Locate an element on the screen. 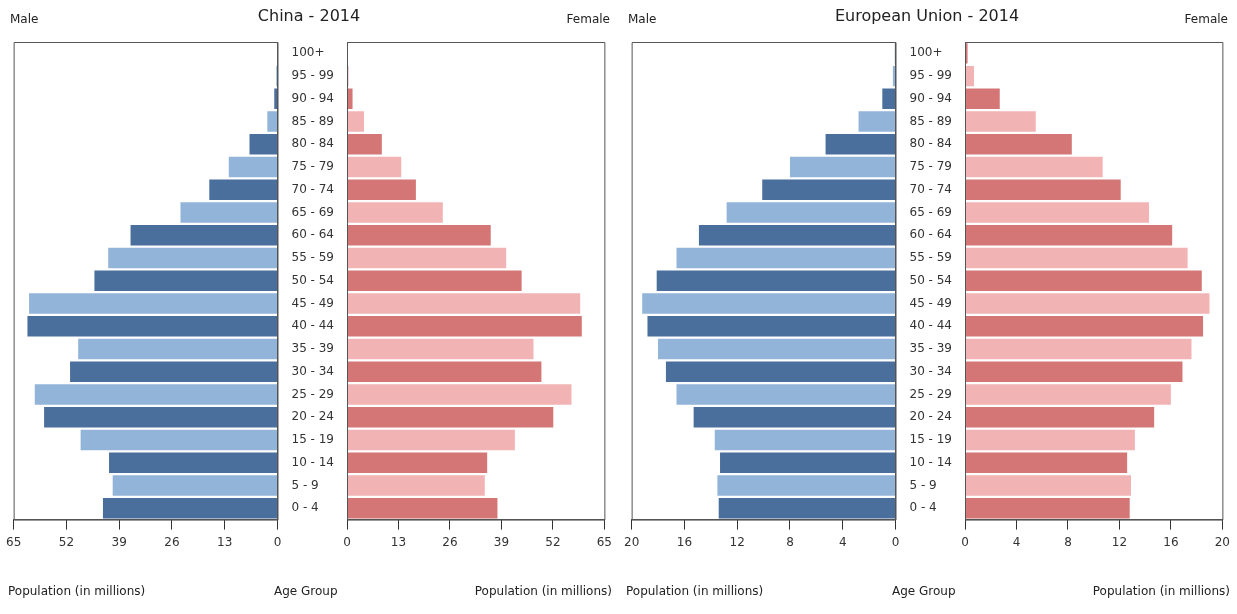 This screenshot has height=614, width=1237. chart-title: China - 2014 is located at coordinates (309, 15).